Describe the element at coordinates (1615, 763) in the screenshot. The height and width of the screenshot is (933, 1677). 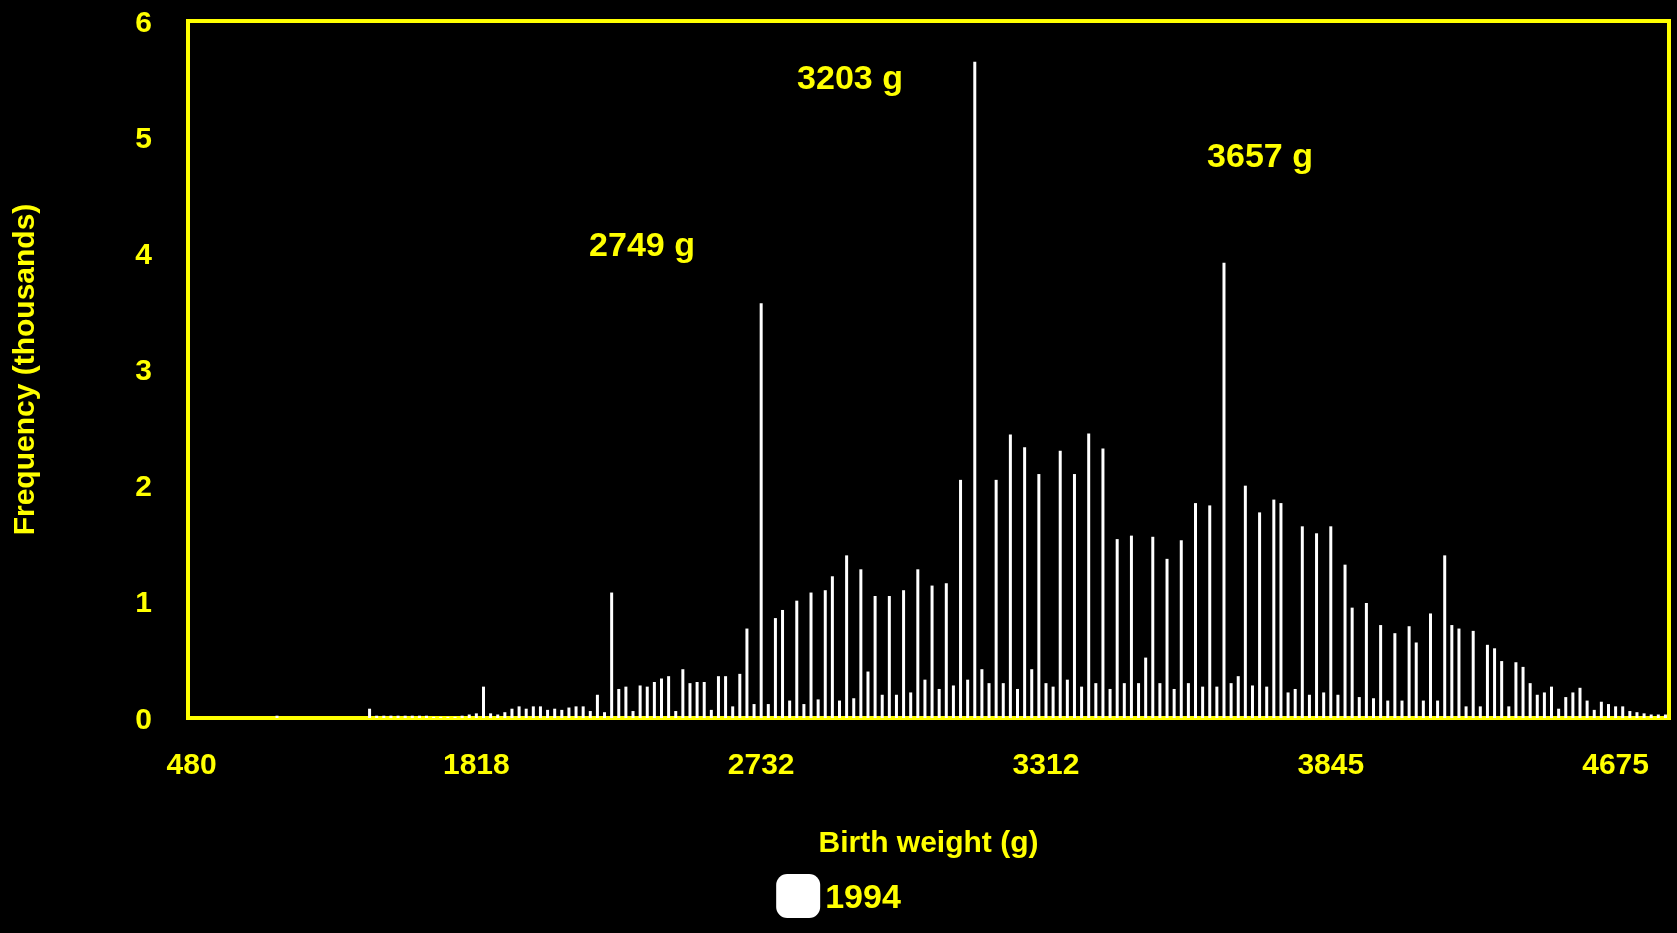
I see `x-tick-label: 4675` at that location.